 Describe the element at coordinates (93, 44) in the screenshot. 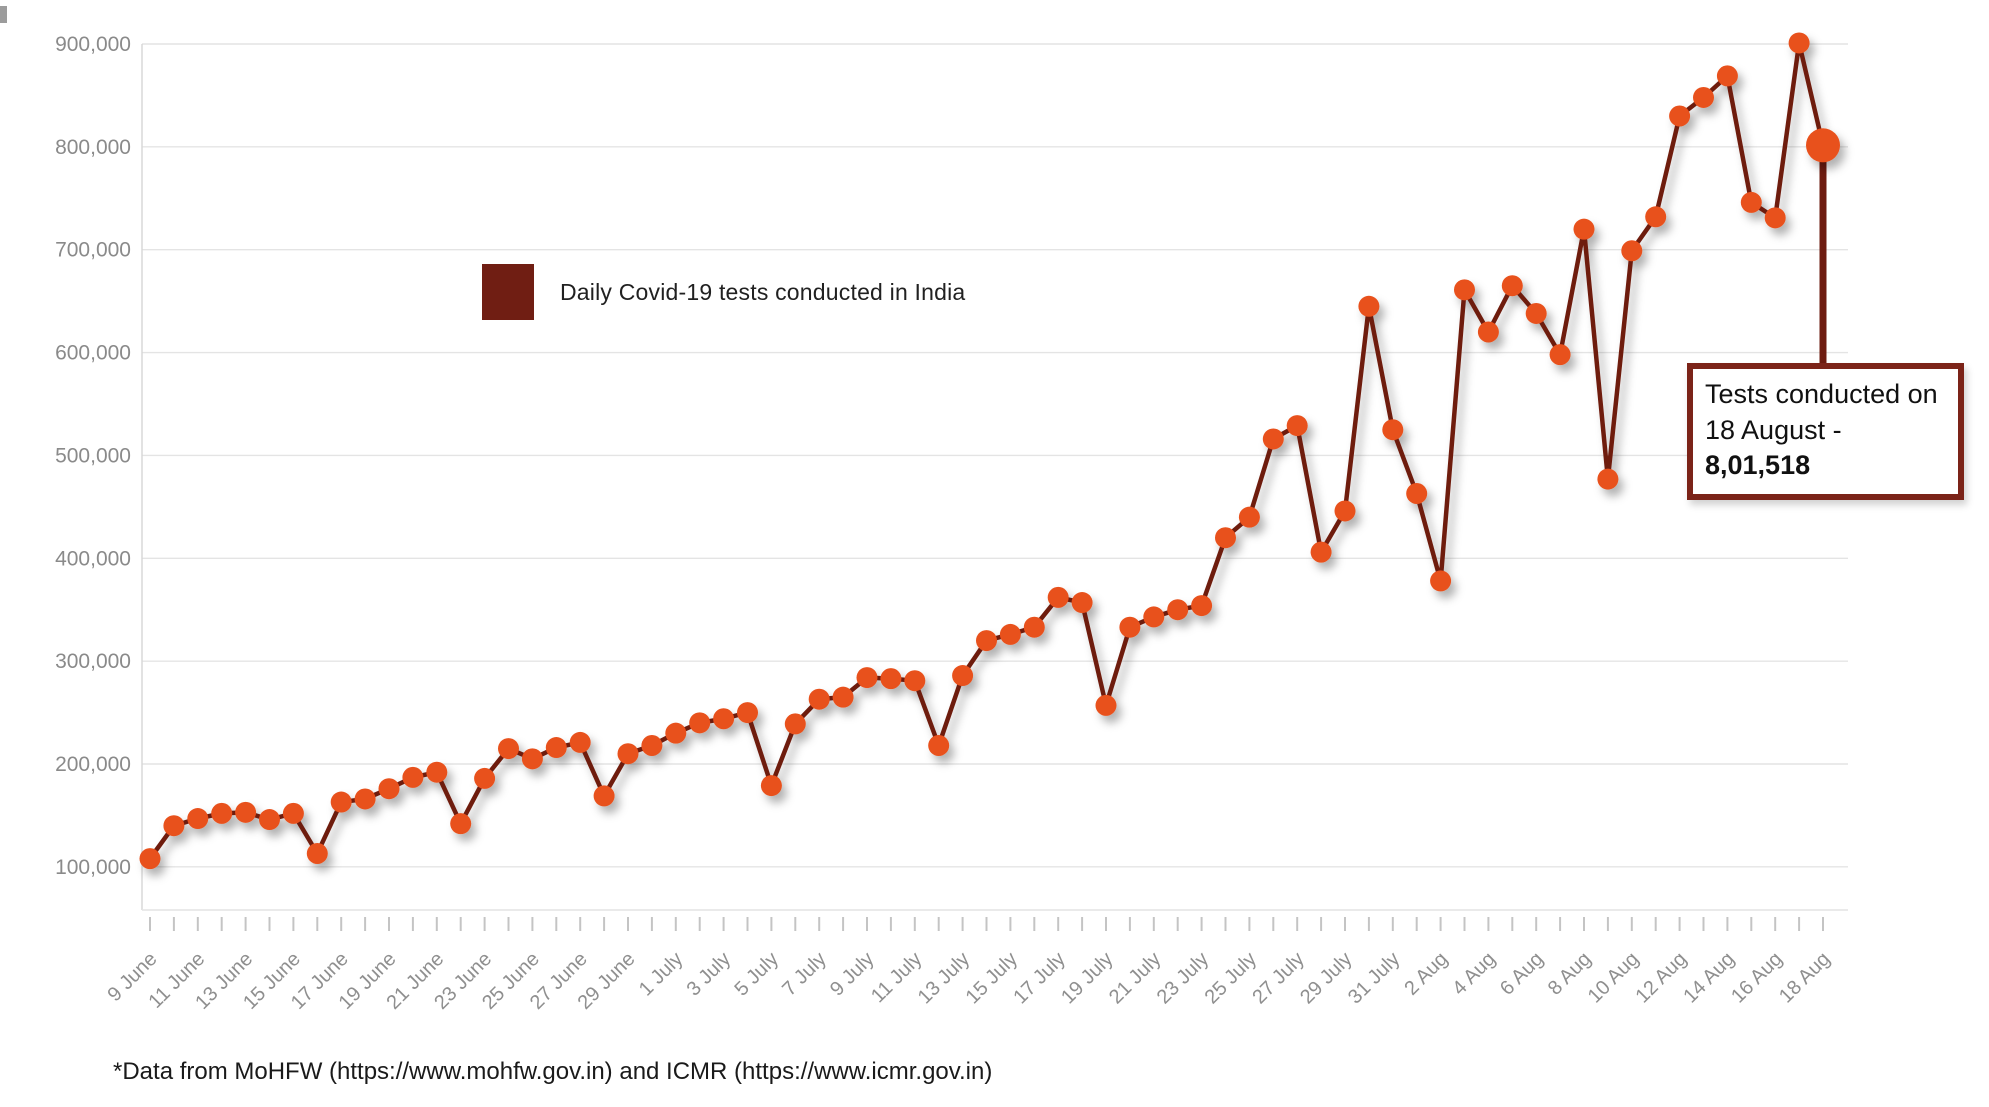

I see `y-axis-tick-label: 900,000` at that location.